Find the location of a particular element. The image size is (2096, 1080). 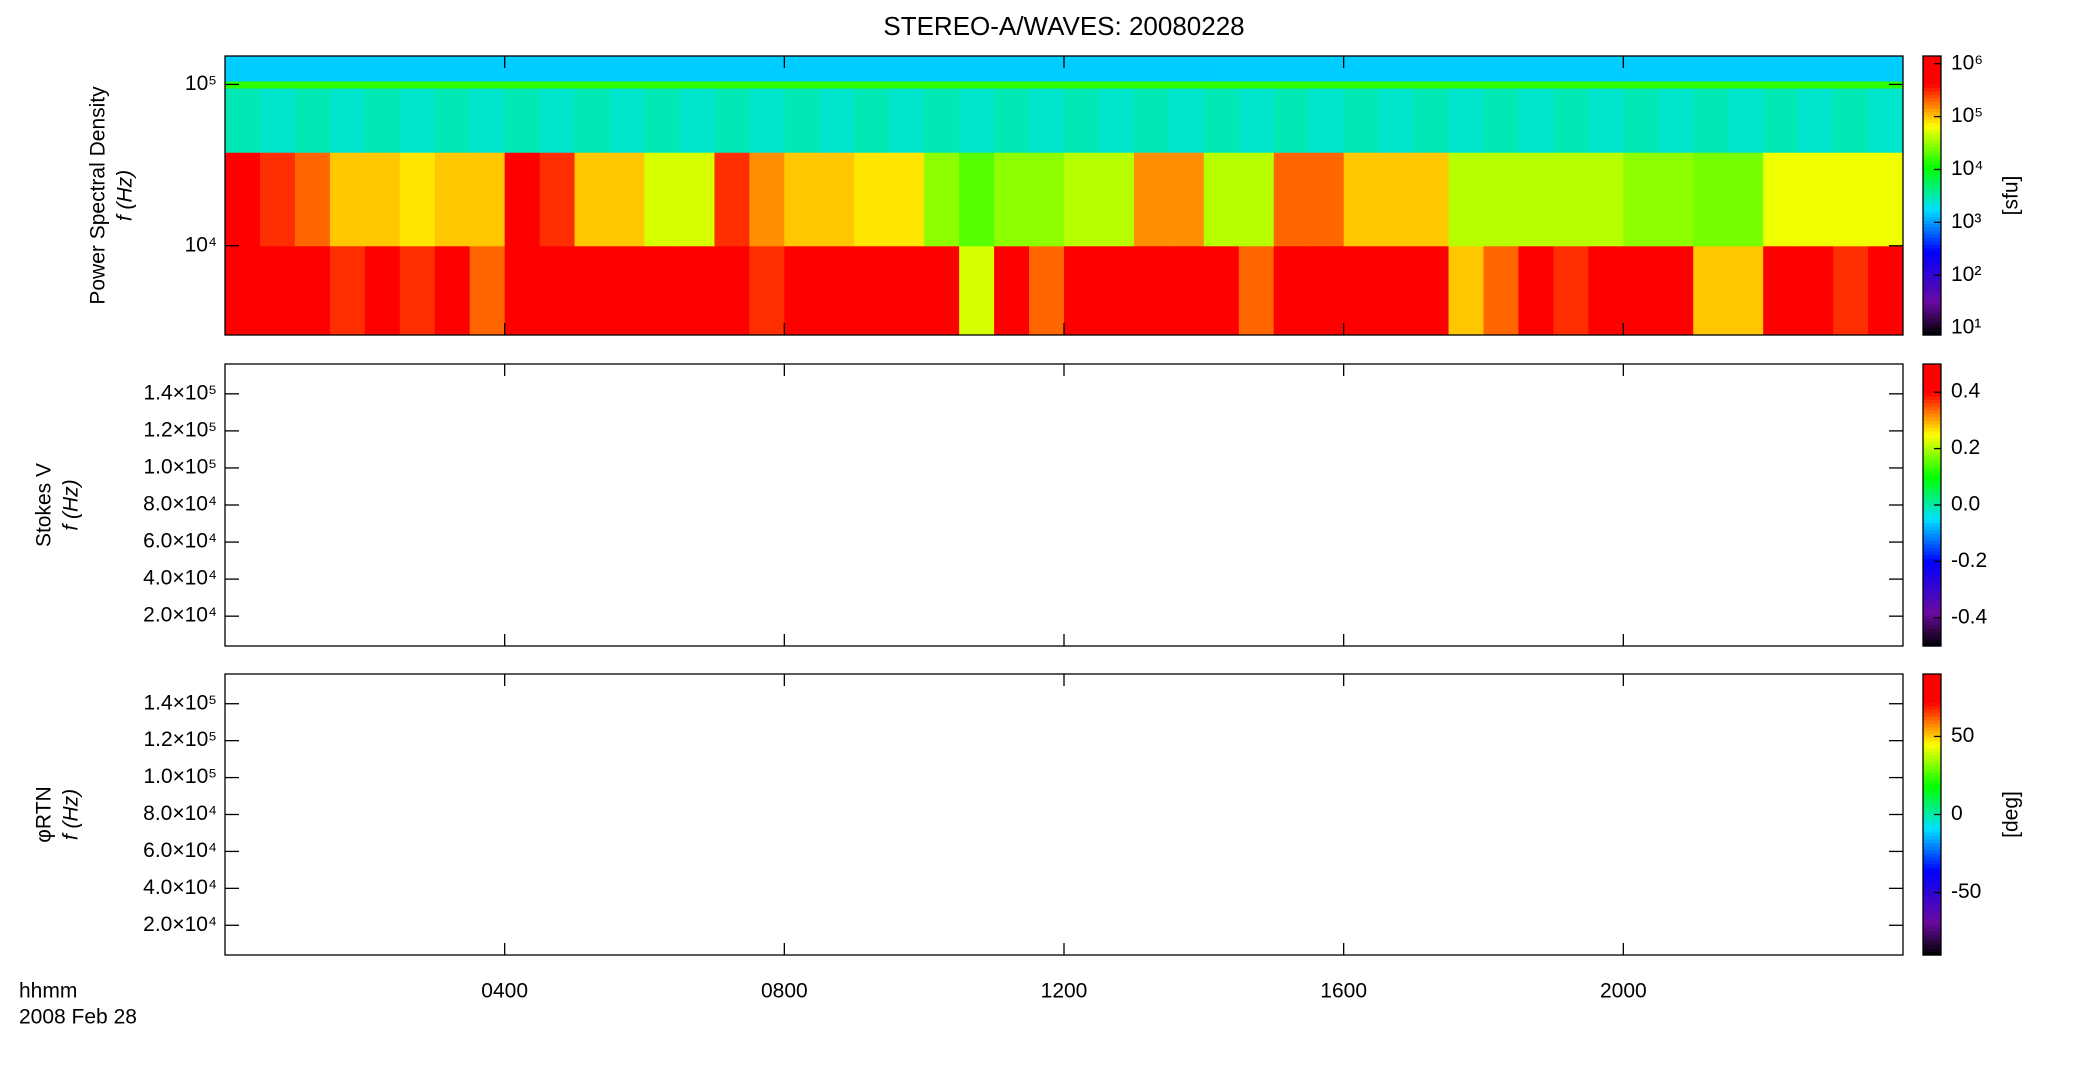

colorbar-tick-label: 0 is located at coordinates (1957, 813).